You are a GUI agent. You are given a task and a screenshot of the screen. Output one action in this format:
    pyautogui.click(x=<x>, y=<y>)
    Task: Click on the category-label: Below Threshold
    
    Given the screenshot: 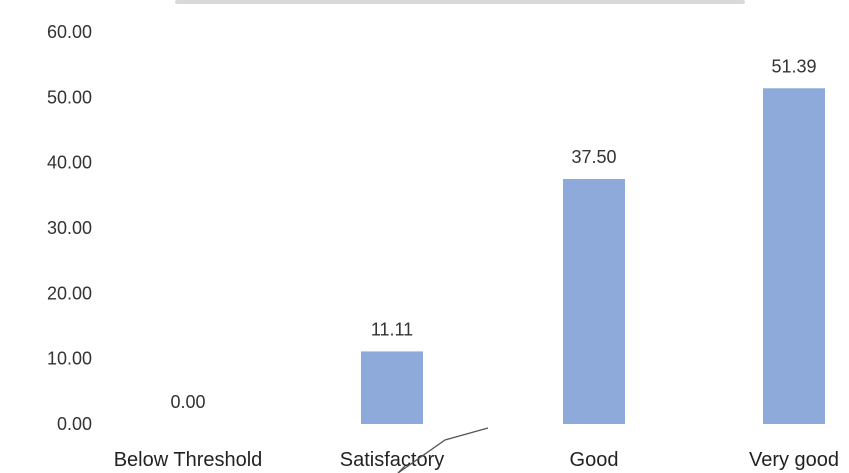 What is the action you would take?
    pyautogui.click(x=188, y=460)
    